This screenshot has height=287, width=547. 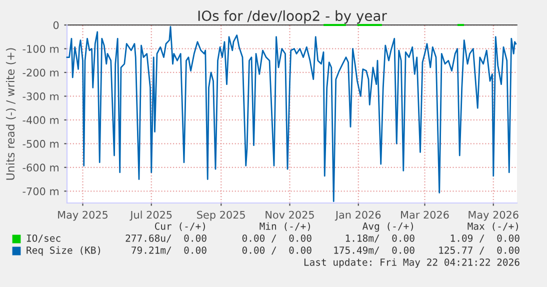 What do you see at coordinates (40, 96) in the screenshot?
I see `y-tick-label: -300 m` at bounding box center [40, 96].